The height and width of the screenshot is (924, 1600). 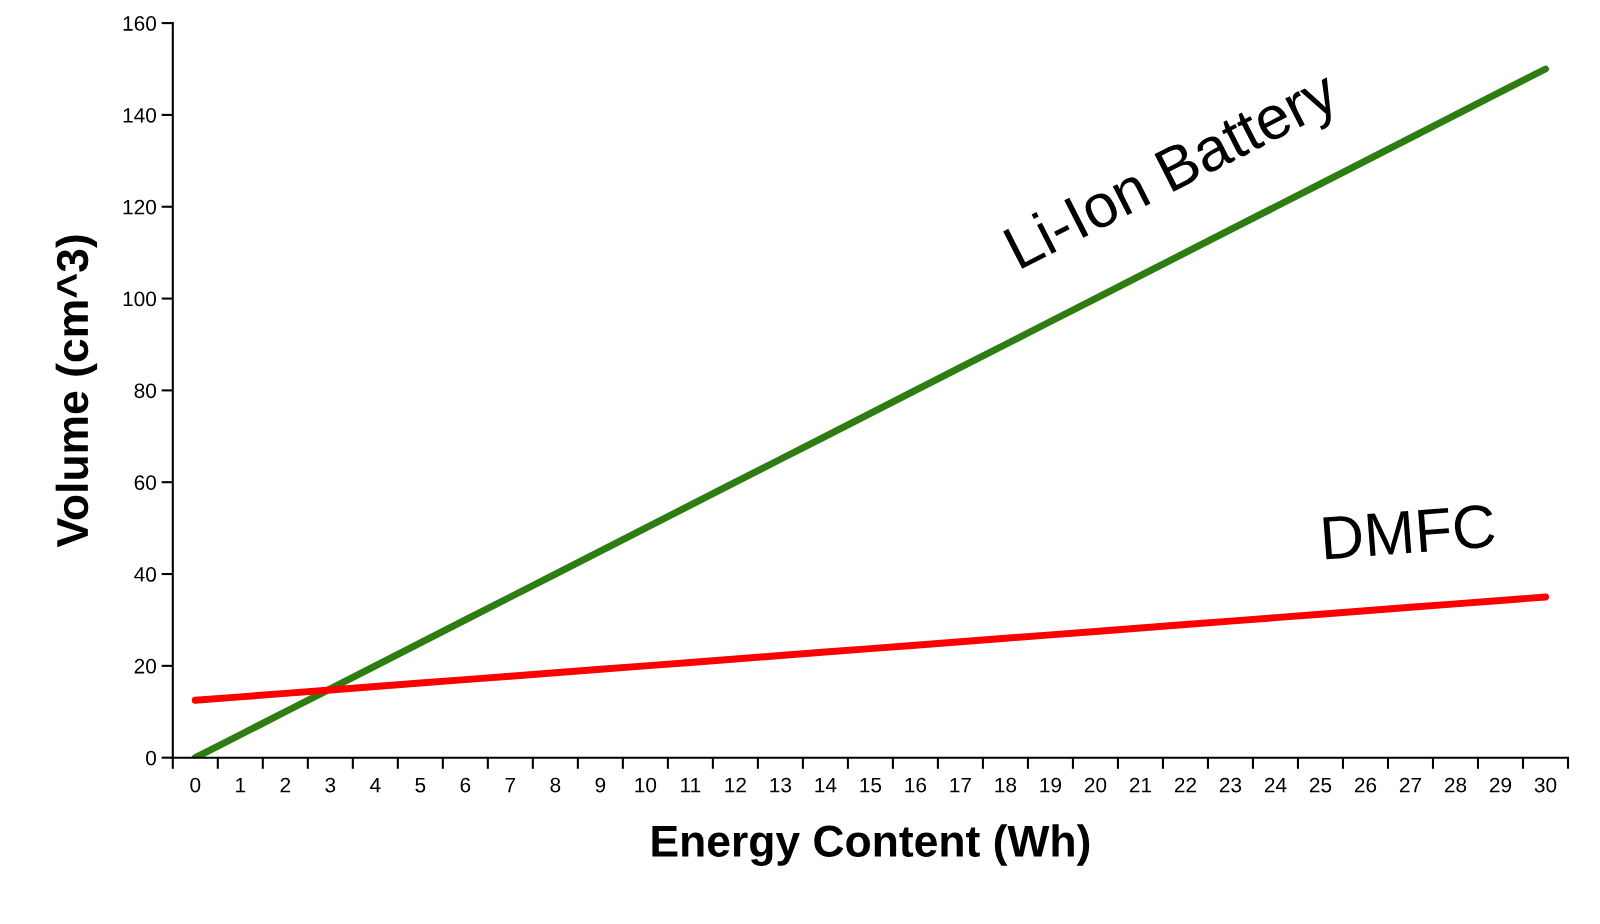 I want to click on y-axis-title: Volume (cm^3), so click(x=76, y=391).